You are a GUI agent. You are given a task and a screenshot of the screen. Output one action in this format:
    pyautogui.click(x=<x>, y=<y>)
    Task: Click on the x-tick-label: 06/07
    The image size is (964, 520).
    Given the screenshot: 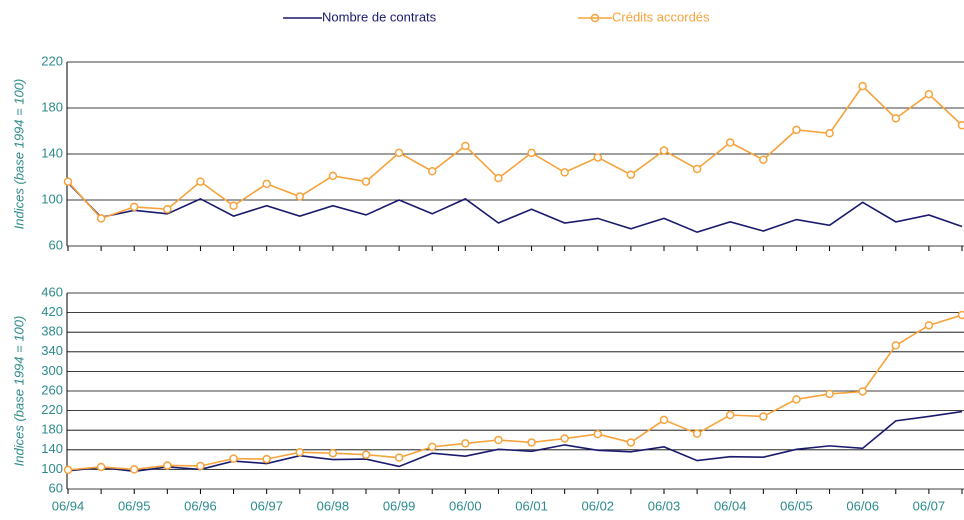 What is the action you would take?
    pyautogui.click(x=929, y=505)
    